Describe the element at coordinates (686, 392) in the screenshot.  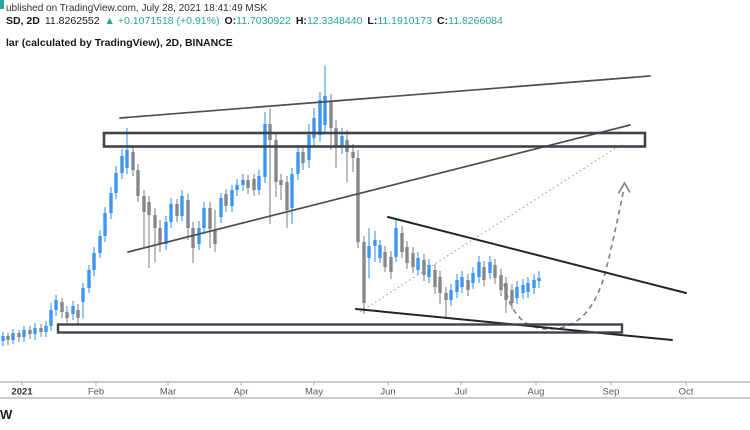
I see `x-axis-label: Oct` at that location.